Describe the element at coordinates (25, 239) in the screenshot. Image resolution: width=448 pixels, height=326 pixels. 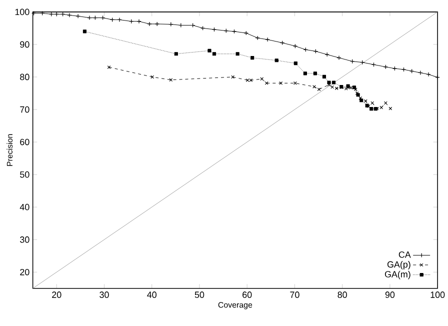
I see `y-tick-label: 30` at that location.